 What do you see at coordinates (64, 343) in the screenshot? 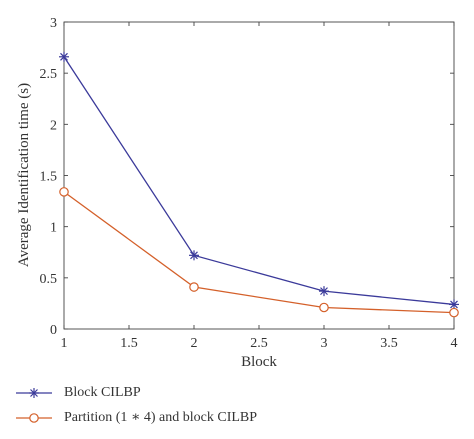
I see `x-tick-label: 1` at bounding box center [64, 343].